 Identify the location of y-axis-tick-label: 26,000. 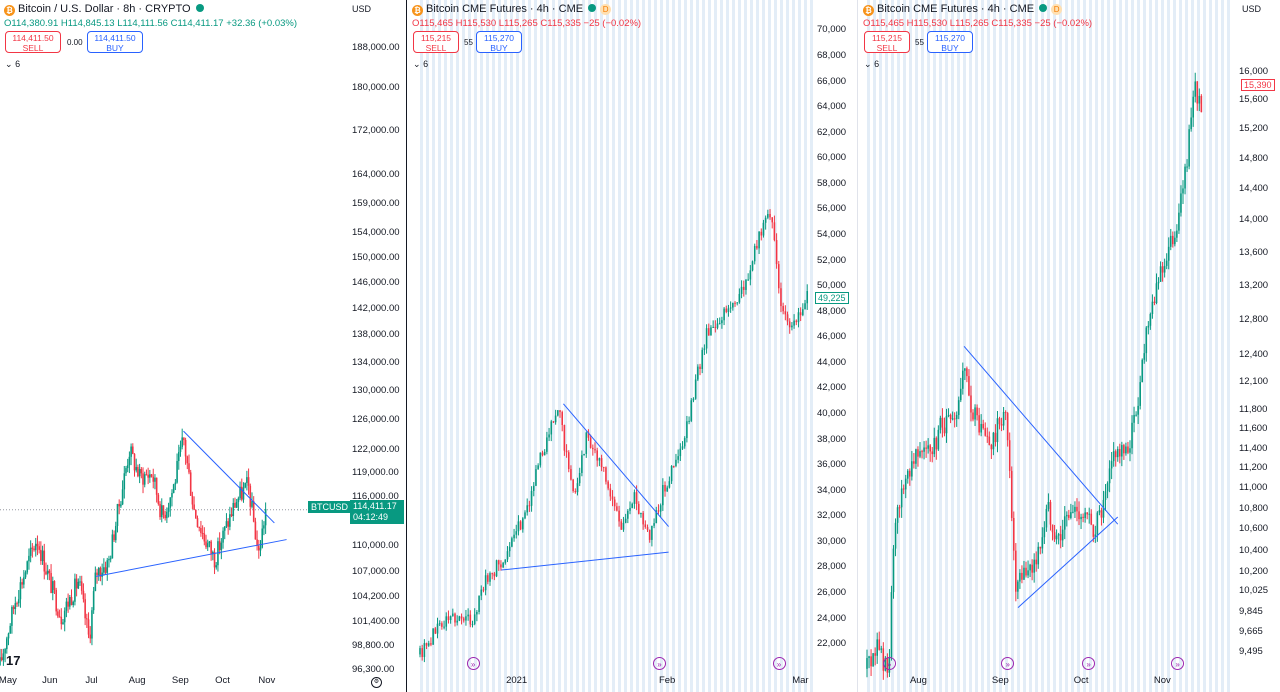
(832, 593).